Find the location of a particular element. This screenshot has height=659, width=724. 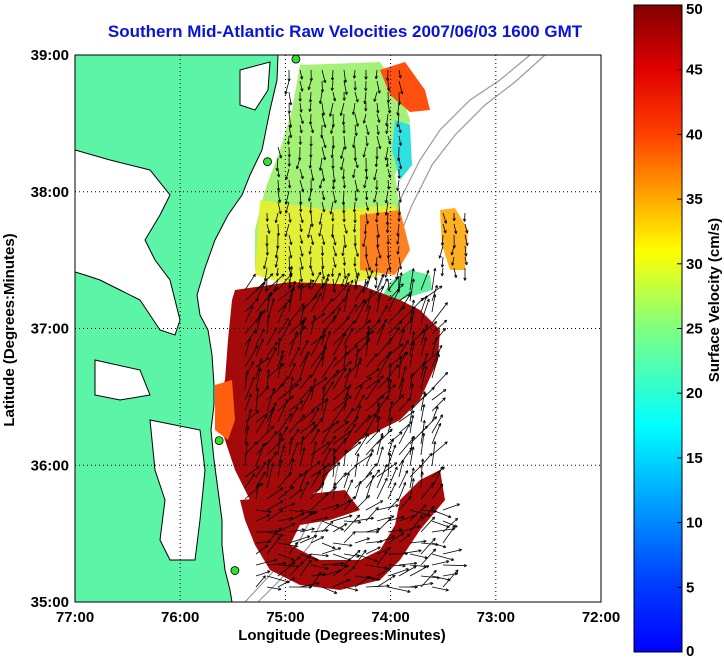

x-axis-ticks: 77:00 76:00 75:00 74:00 73:00 72:00 is located at coordinates (338, 617).